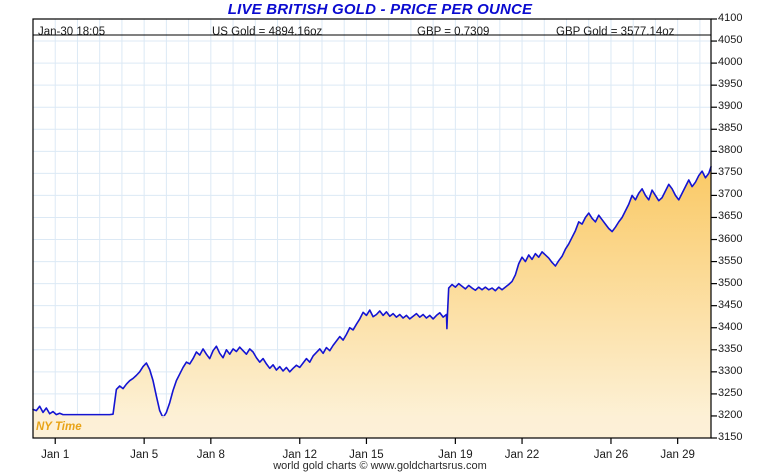 This screenshot has height=475, width=760. I want to click on y-tick-label: 4050, so click(730, 40).